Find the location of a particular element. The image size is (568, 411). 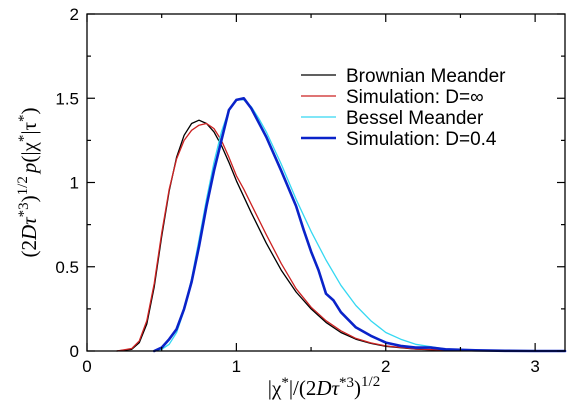

legend-label: Simulation: D=0.4 is located at coordinates (421, 139).